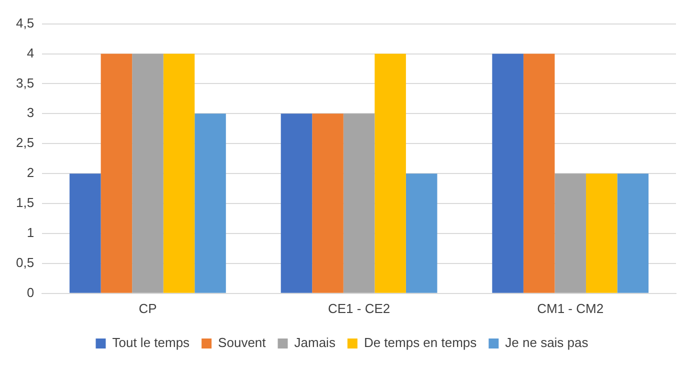 The height and width of the screenshot is (368, 694). What do you see at coordinates (242, 342) in the screenshot?
I see `legend-label: Souvent` at bounding box center [242, 342].